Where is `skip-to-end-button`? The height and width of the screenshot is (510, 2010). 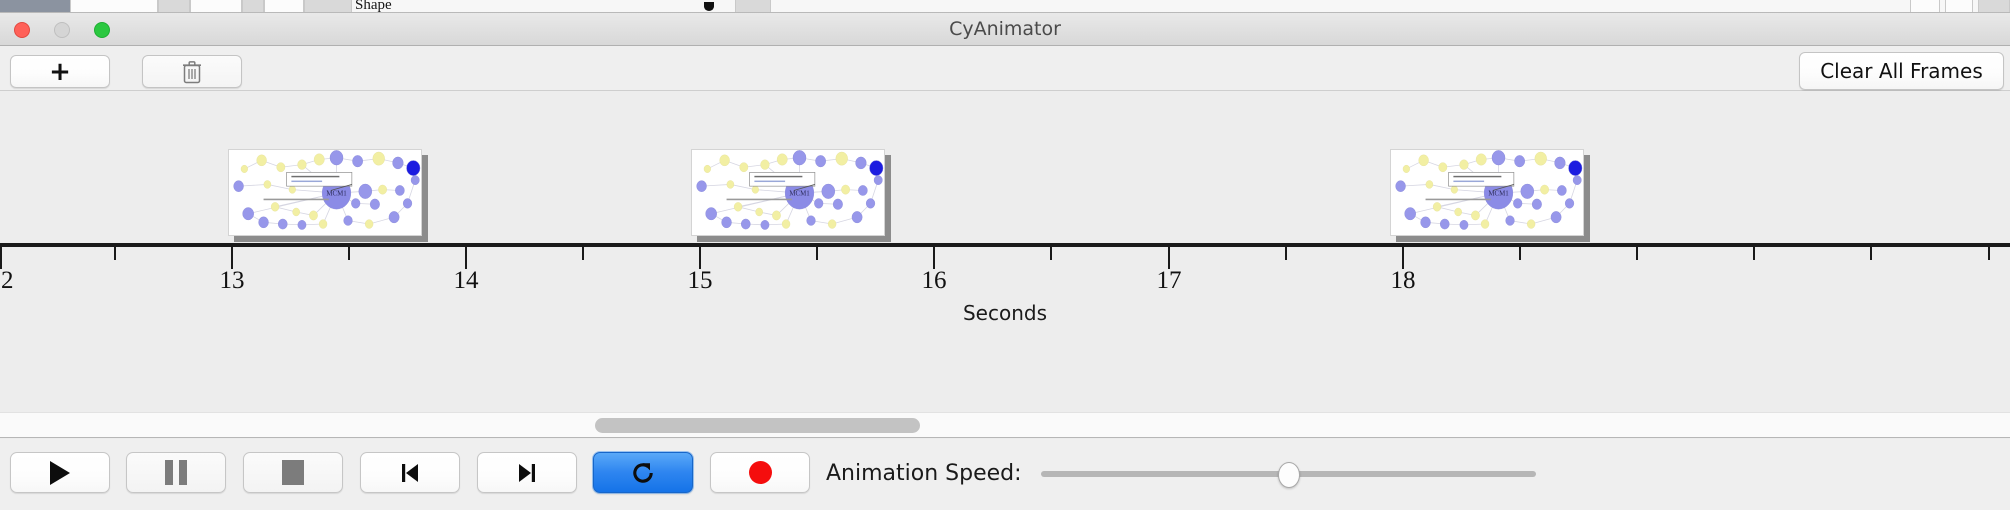 skip-to-end-button is located at coordinates (527, 472).